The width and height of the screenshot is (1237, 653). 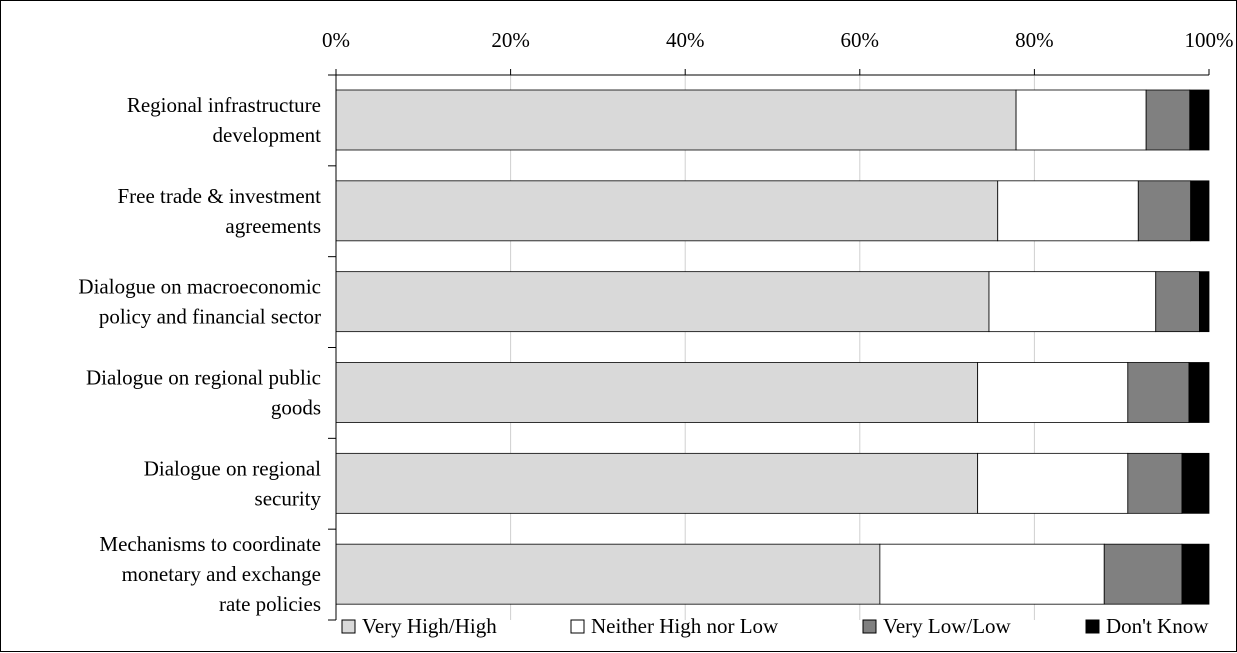 What do you see at coordinates (273, 226) in the screenshot?
I see `category-label-line: agreements` at bounding box center [273, 226].